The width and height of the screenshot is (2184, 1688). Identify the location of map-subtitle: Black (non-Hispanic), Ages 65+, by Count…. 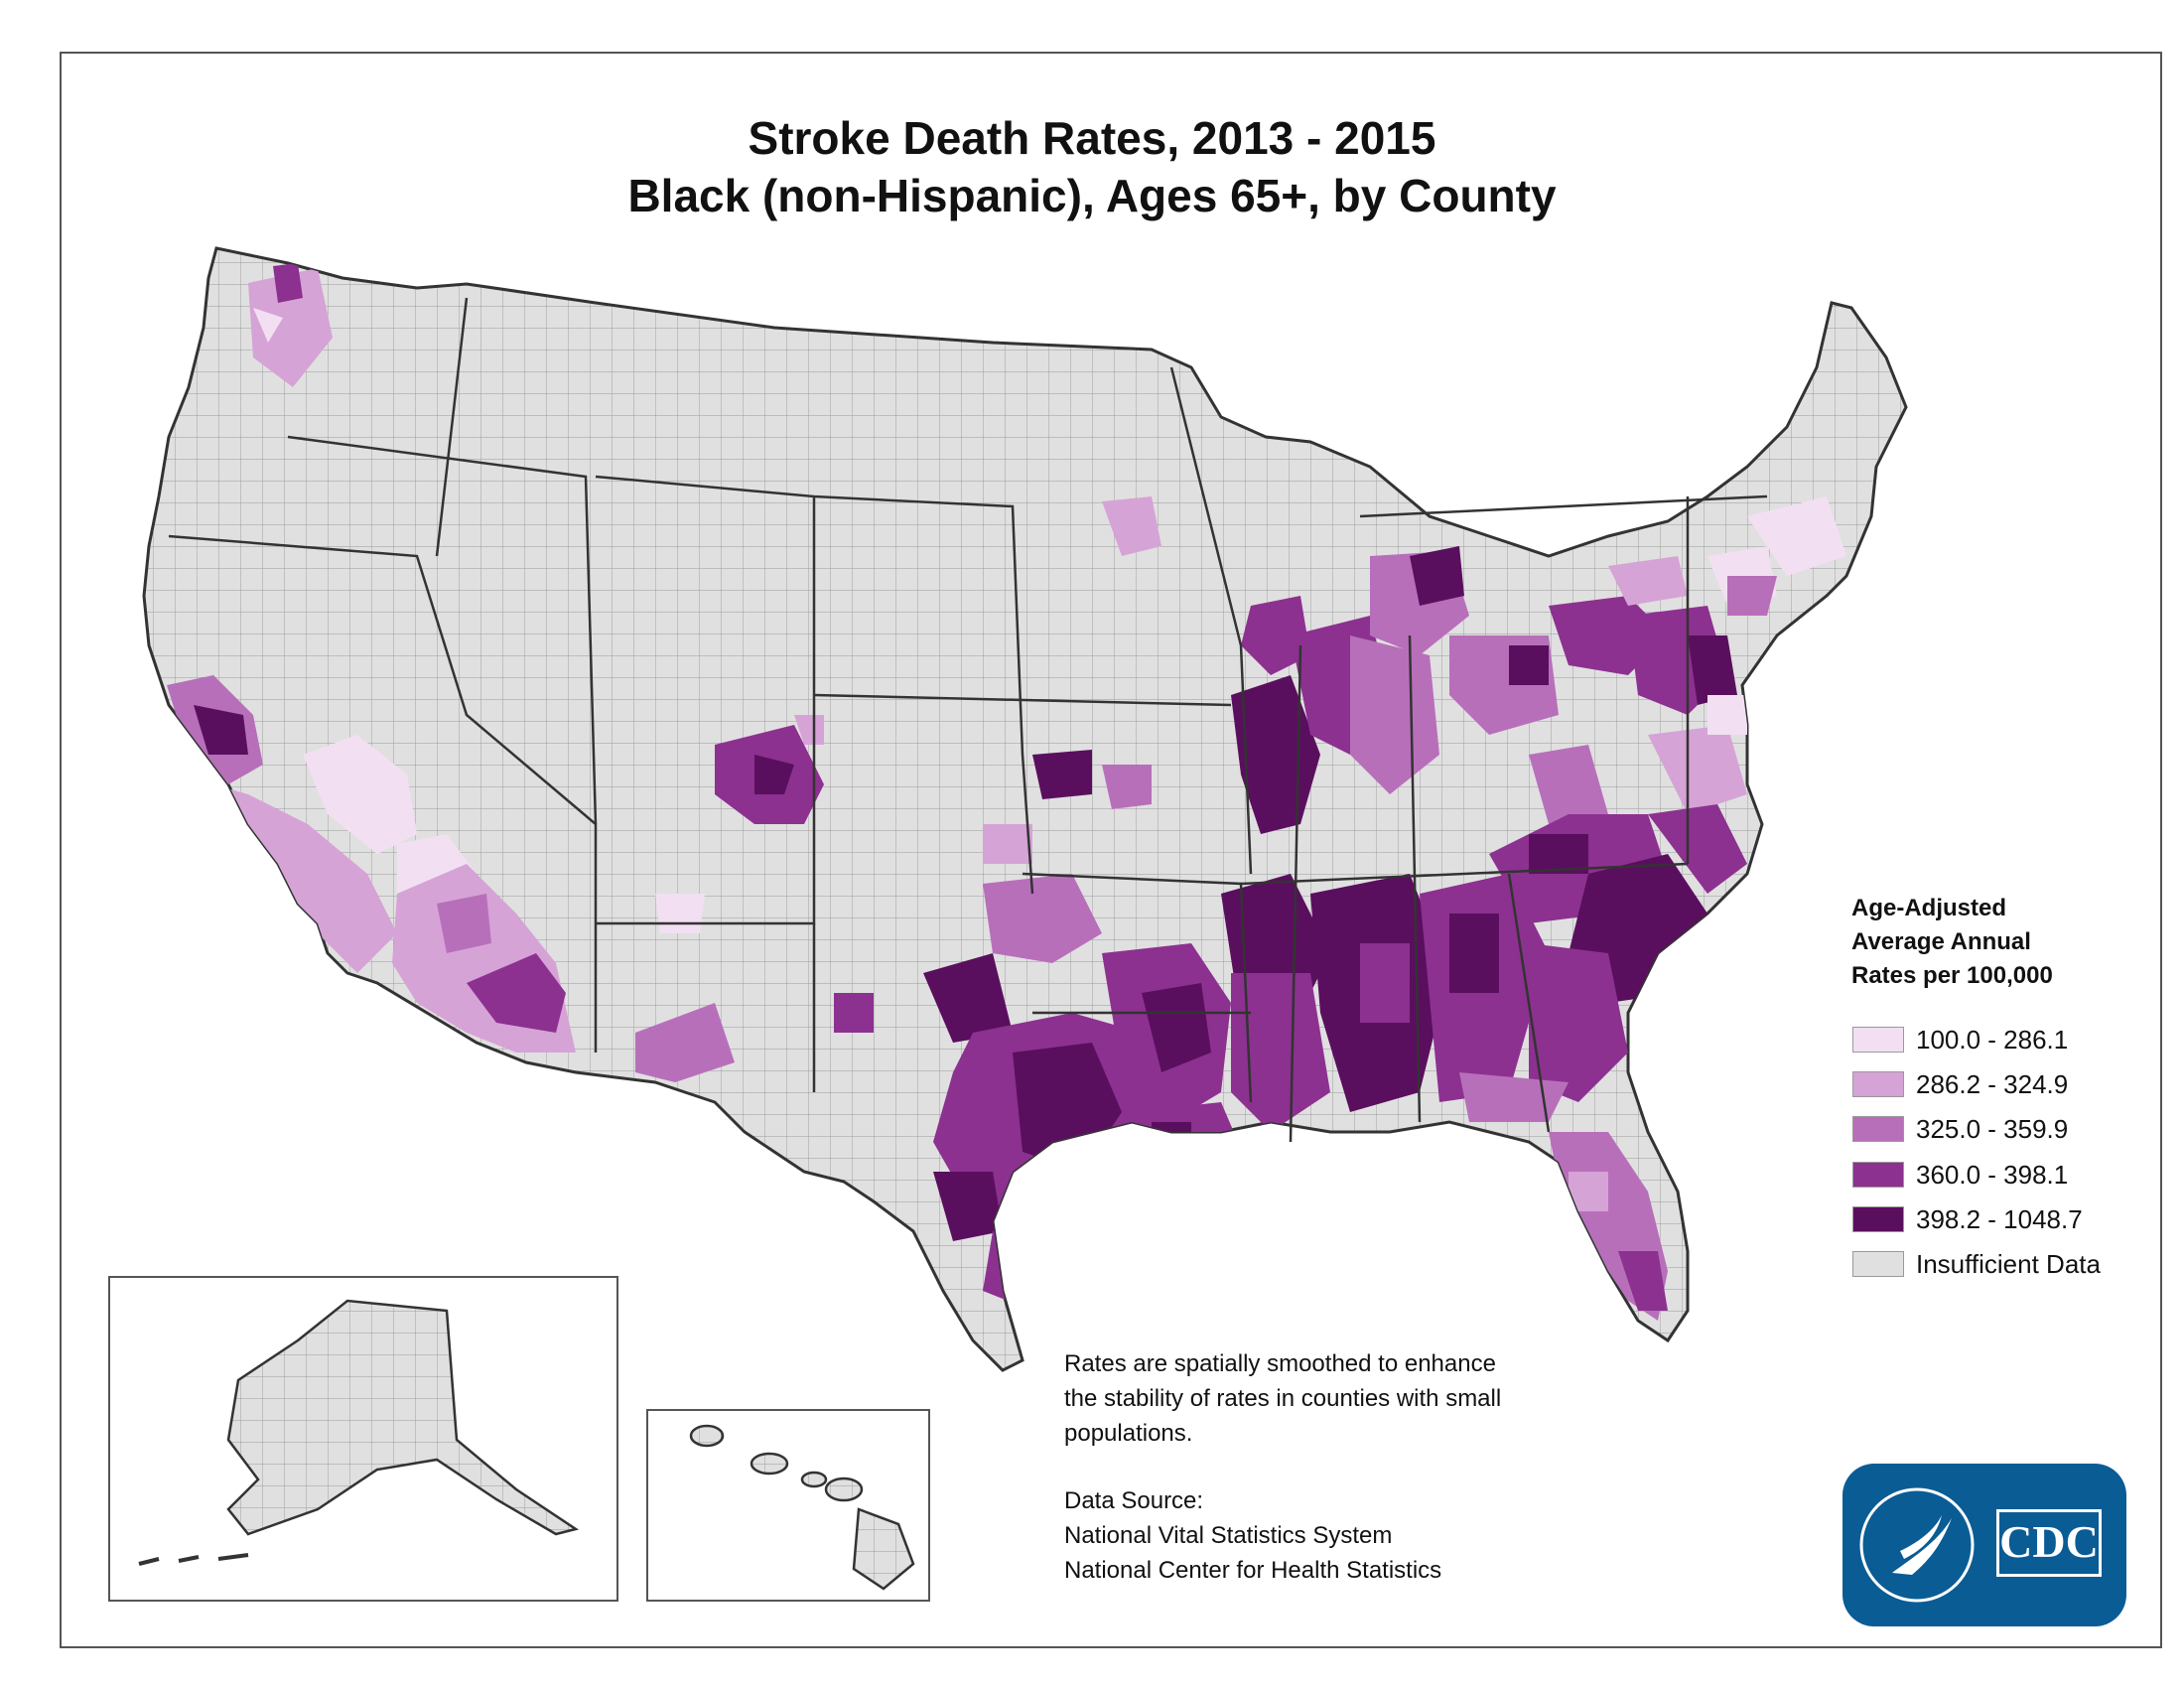
(1092, 195).